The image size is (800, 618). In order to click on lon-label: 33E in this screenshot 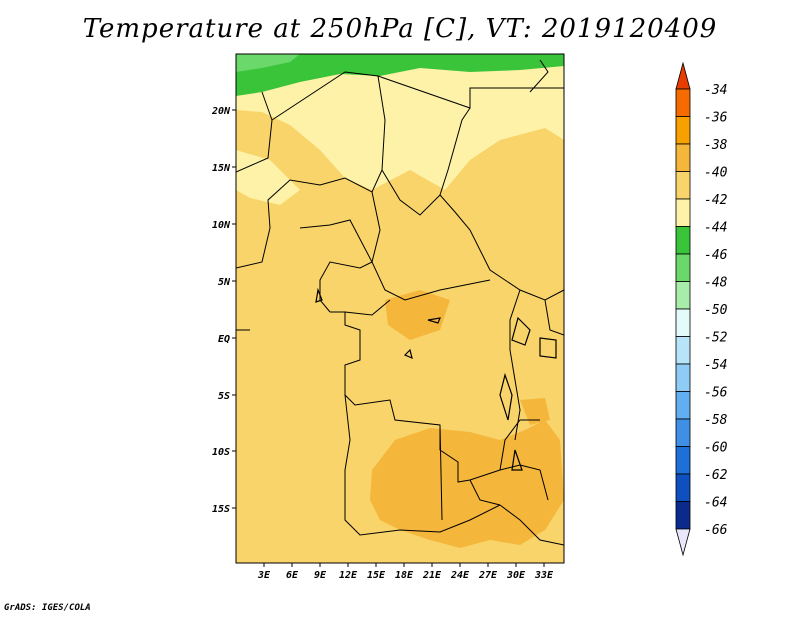, I will do `click(544, 575)`.